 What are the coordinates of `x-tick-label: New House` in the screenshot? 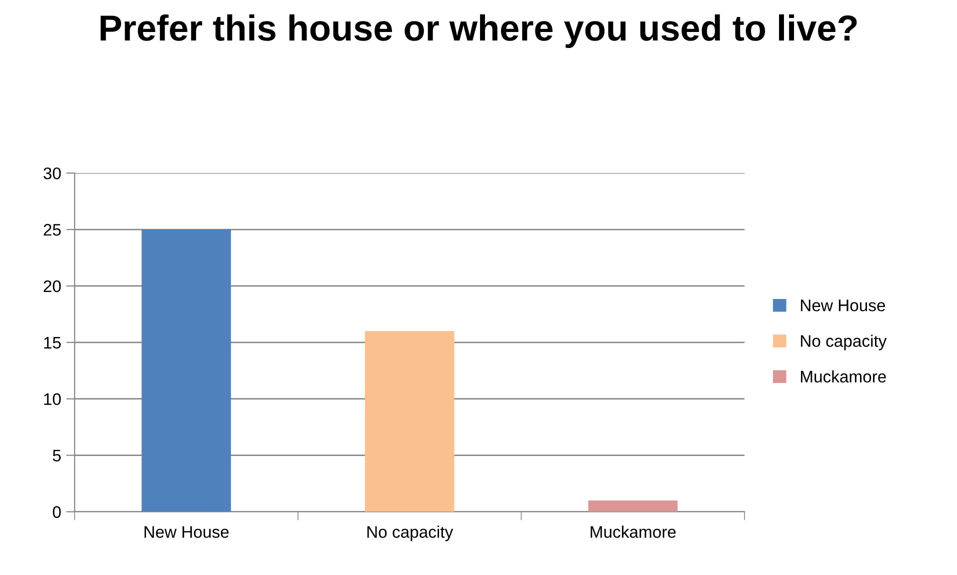 It's located at (186, 532).